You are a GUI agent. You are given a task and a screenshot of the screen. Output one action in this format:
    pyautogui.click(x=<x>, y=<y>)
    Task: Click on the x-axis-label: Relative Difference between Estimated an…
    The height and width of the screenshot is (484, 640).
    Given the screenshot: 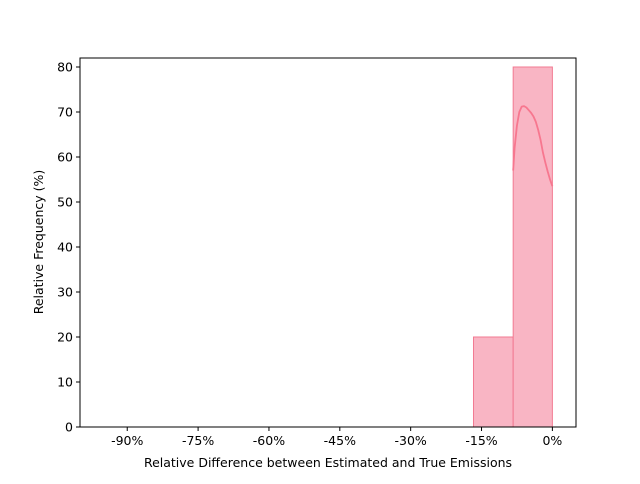 What is the action you would take?
    pyautogui.click(x=328, y=462)
    